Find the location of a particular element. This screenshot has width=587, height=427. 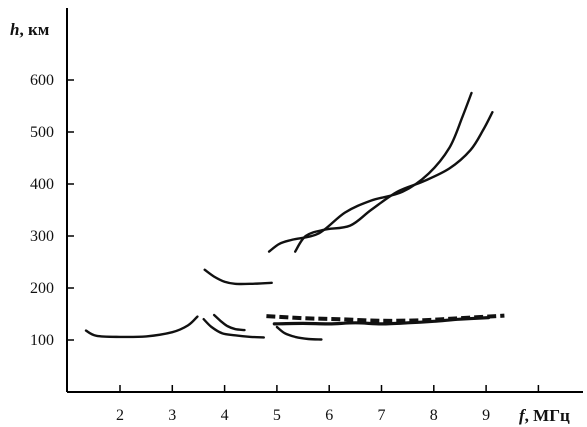

x-axis-label: f, МГц is located at coordinates (544, 415).